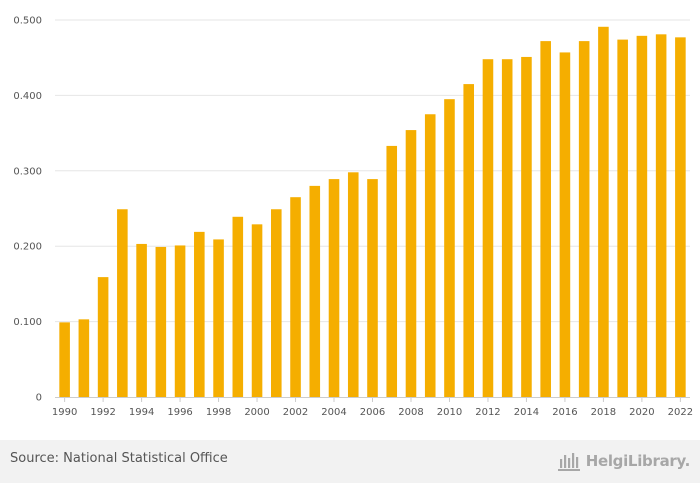 This screenshot has height=483, width=700. What do you see at coordinates (449, 248) in the screenshot?
I see `bar-2010` at bounding box center [449, 248].